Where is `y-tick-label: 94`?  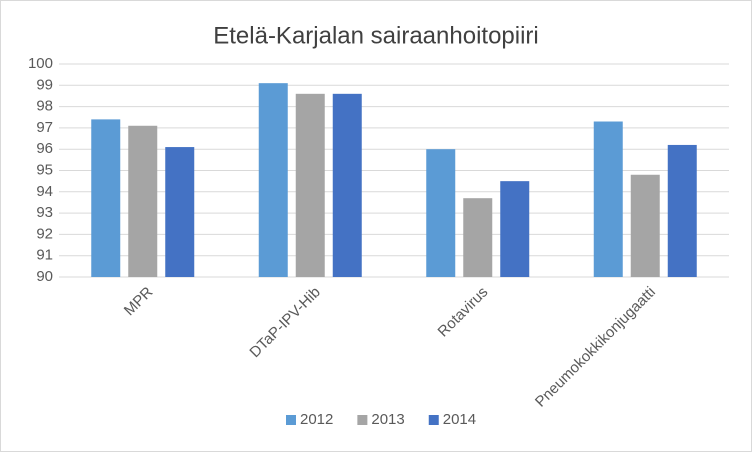
y-tick-label: 94 is located at coordinates (44, 191).